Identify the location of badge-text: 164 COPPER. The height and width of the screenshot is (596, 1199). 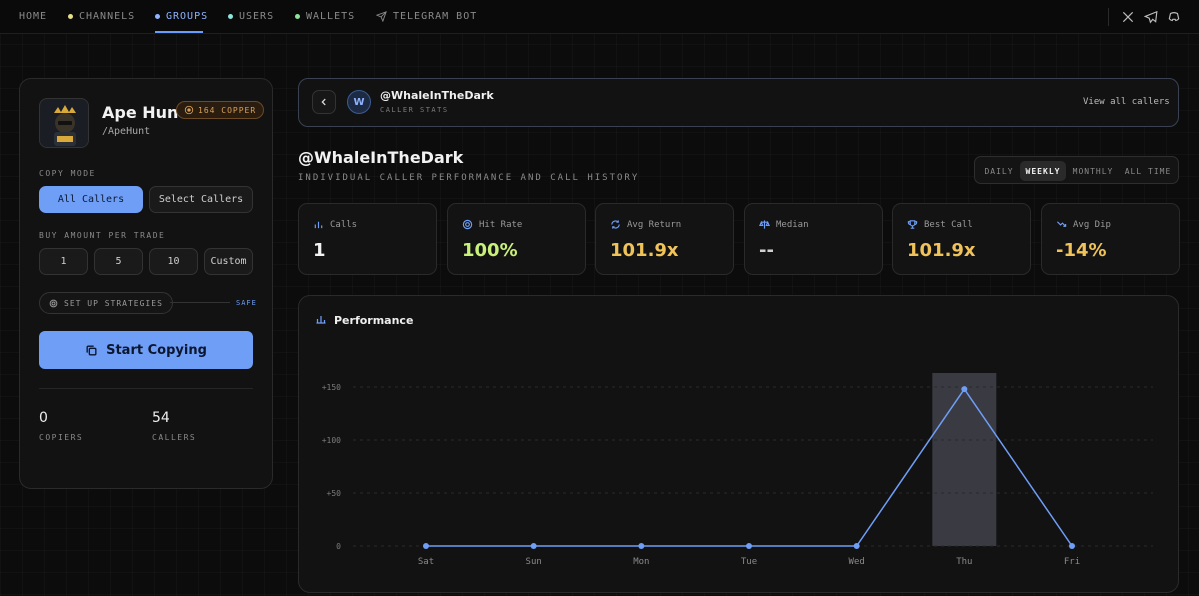
(227, 110).